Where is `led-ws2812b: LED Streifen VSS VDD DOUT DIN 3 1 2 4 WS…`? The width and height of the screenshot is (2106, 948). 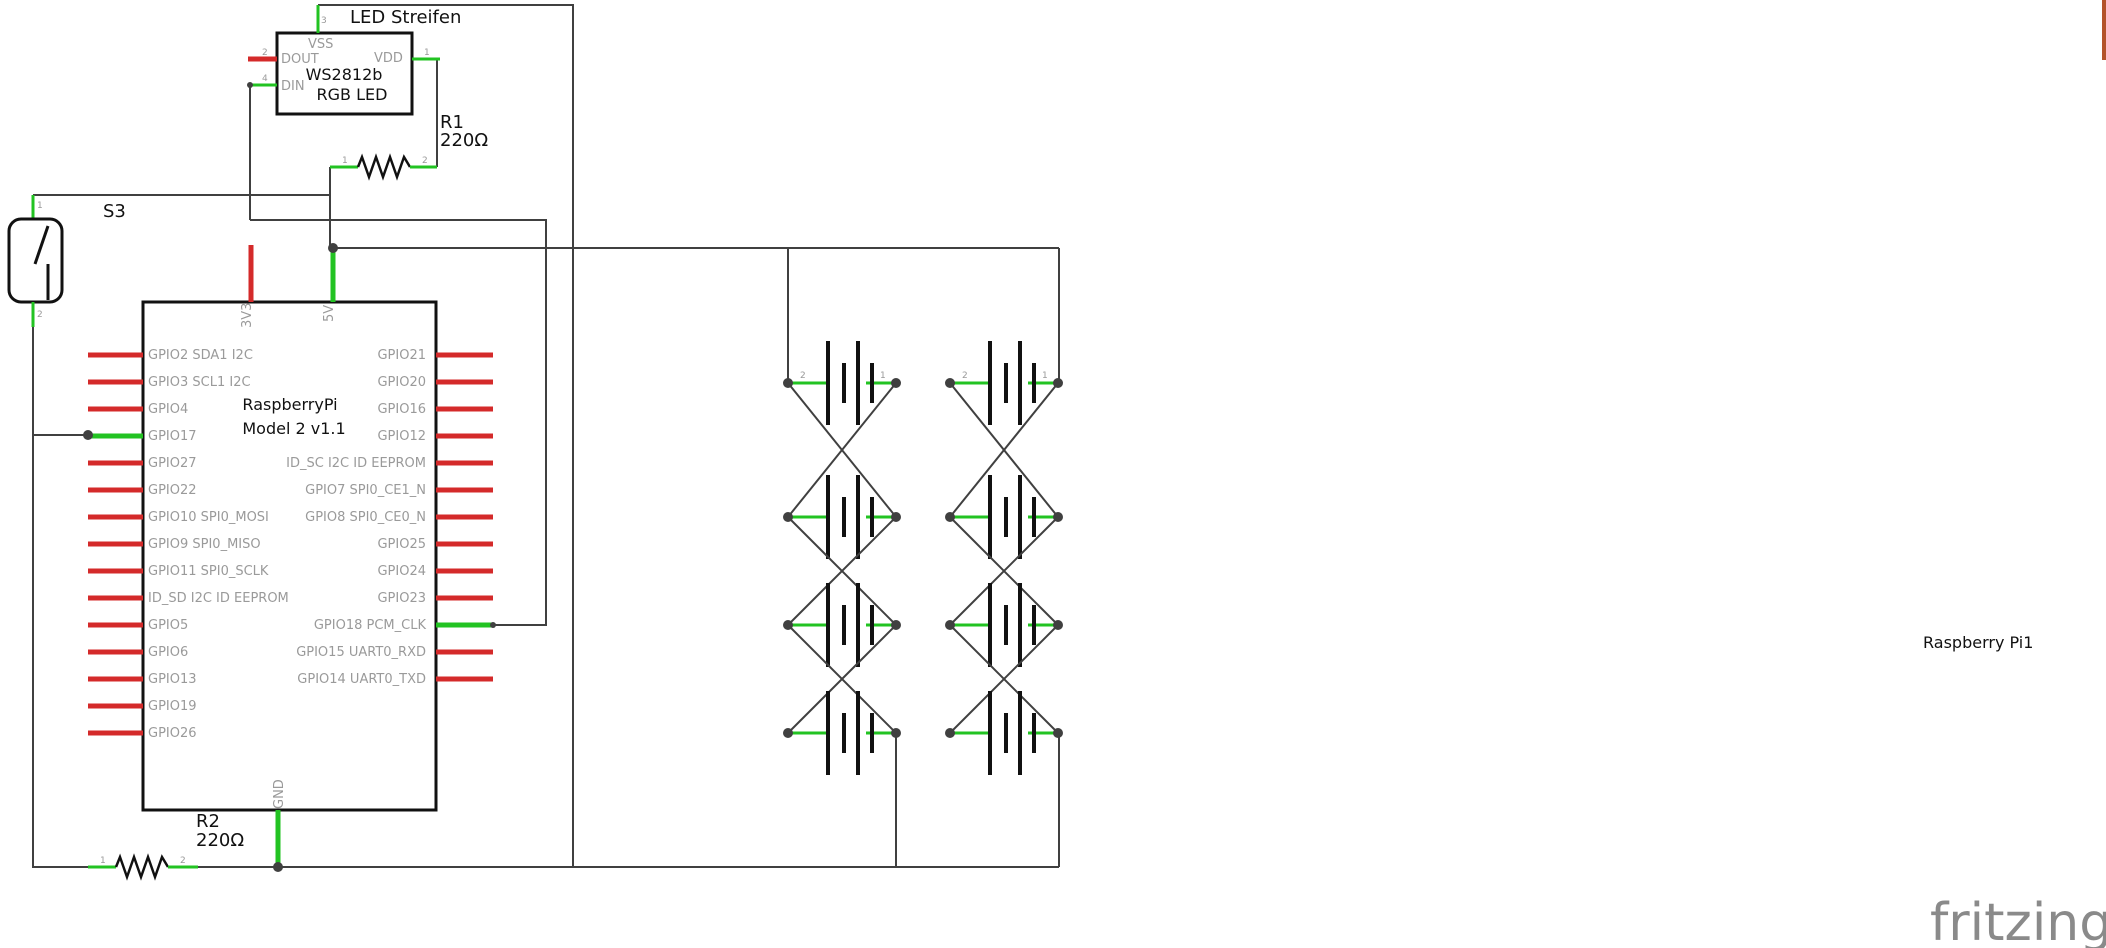 led-ws2812b: LED Streifen VSS VDD DOUT DIN 3 1 2 4 WS… is located at coordinates (354, 60).